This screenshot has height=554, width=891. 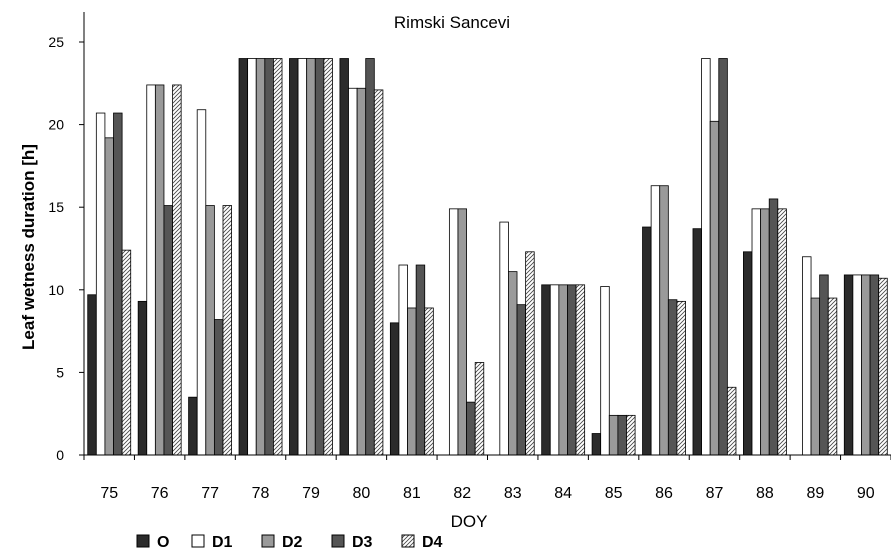 I want to click on chart-title: Rimski Sancevi, so click(x=452, y=22).